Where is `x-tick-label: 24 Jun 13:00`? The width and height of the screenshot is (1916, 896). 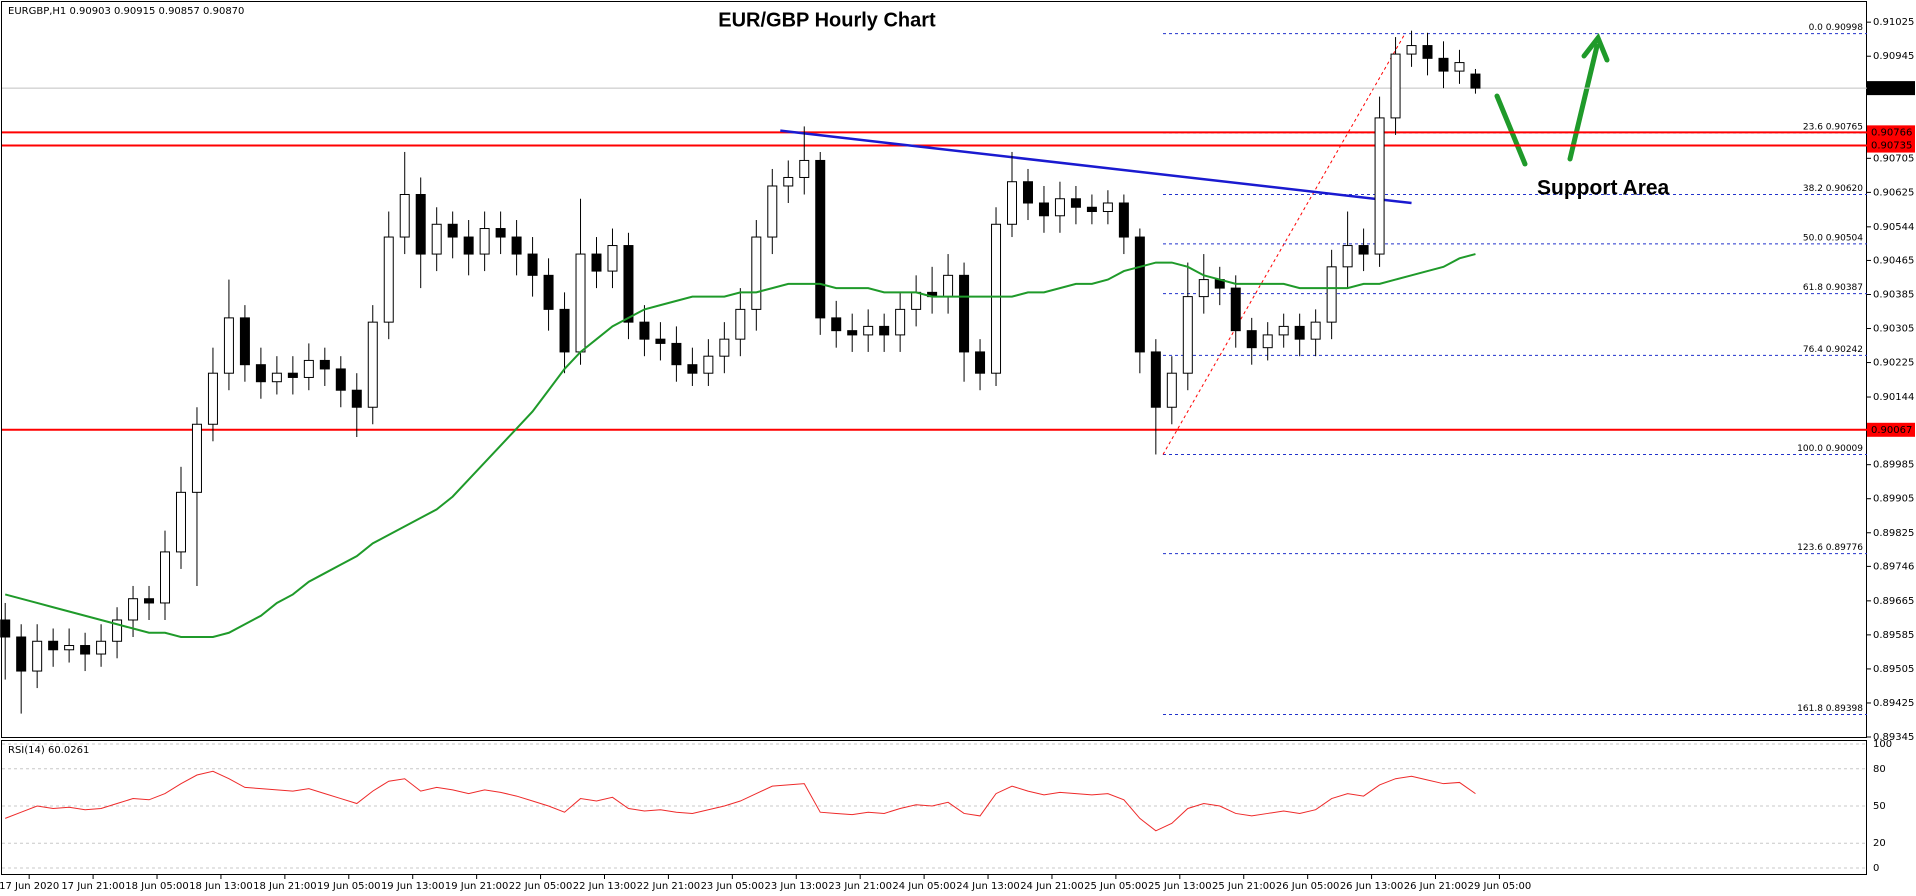
x-tick-label: 24 Jun 13:00 is located at coordinates (988, 886).